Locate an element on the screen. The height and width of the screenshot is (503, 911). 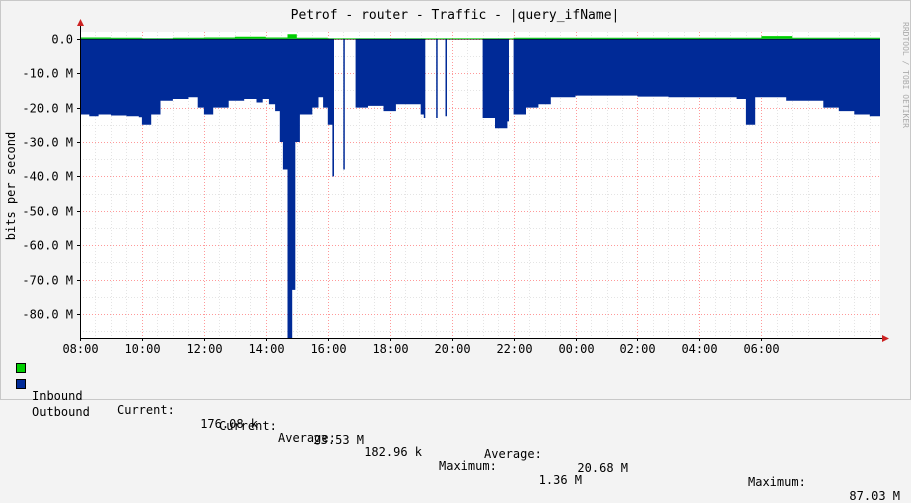
outbound-average-value: 20.68 M is located at coordinates (602, 468).